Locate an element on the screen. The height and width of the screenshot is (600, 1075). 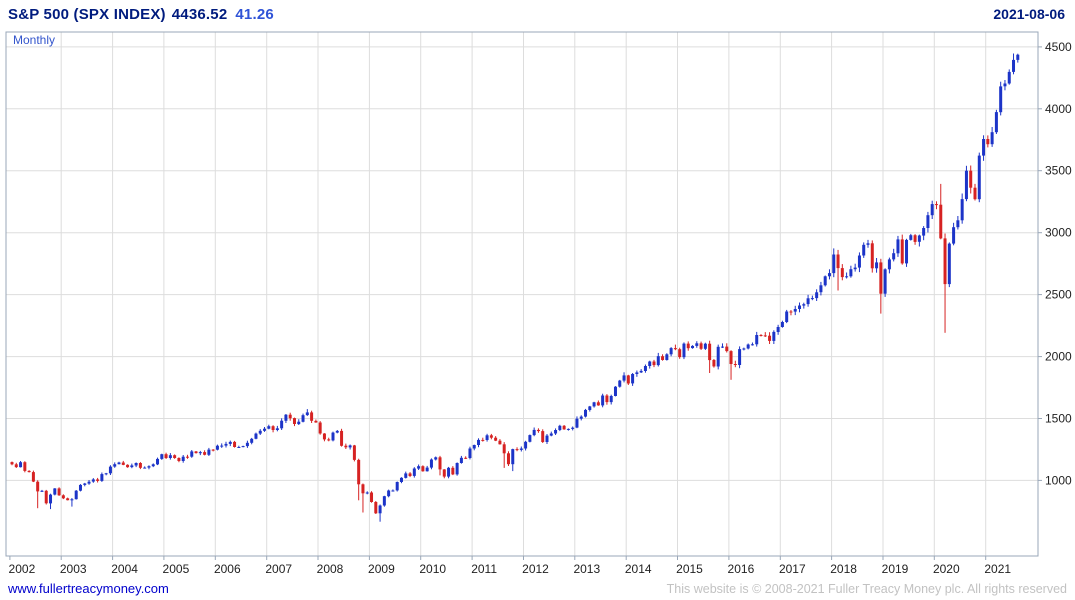
svg-text: 2018 is located at coordinates (843, 569).